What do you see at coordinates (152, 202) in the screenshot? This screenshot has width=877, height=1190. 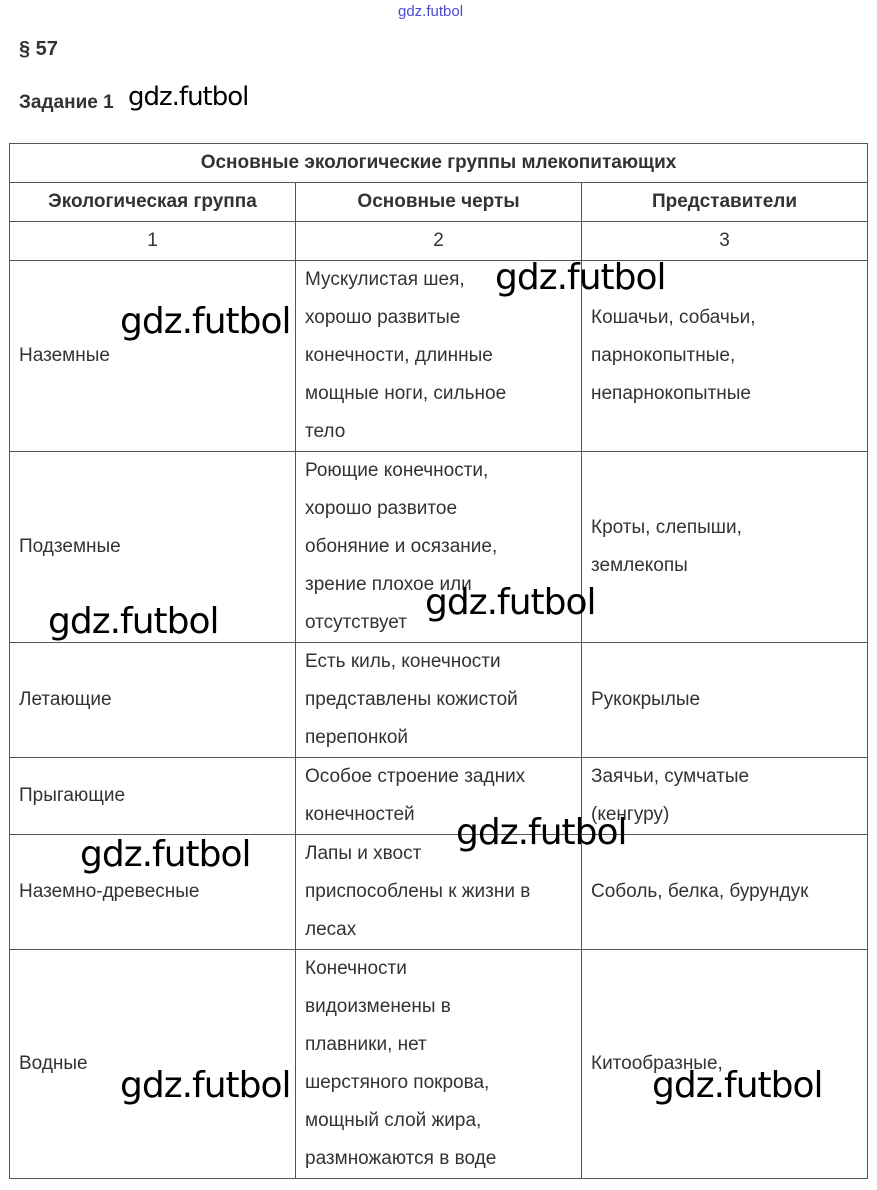 I see `header-group: Экологическая группа` at bounding box center [152, 202].